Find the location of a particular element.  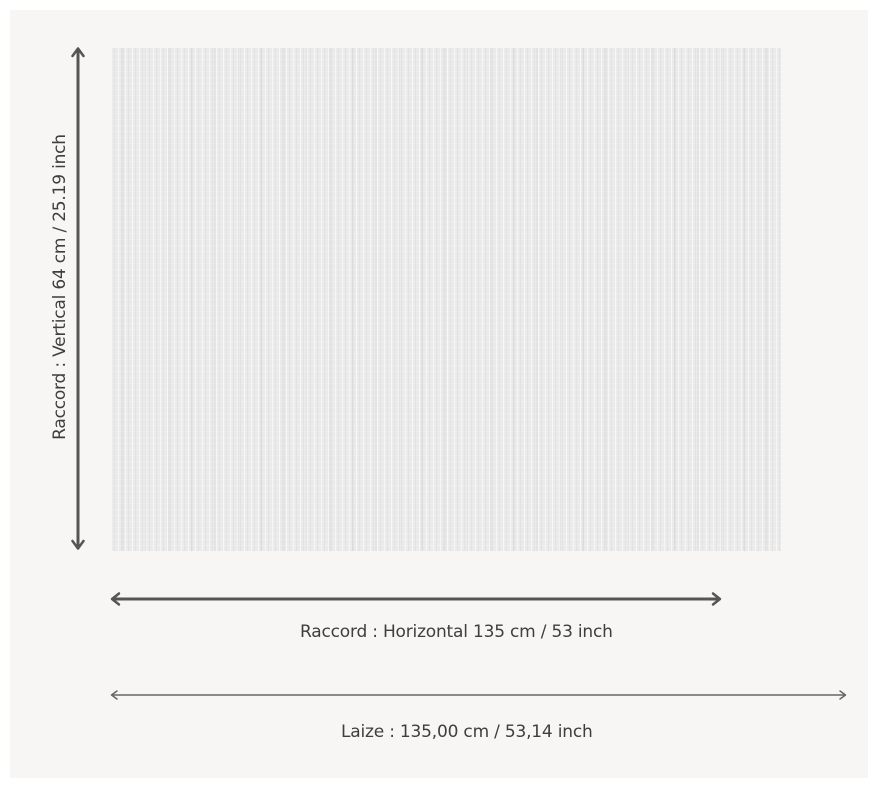

horizontal-repeat-arrow is located at coordinates (416, 599).